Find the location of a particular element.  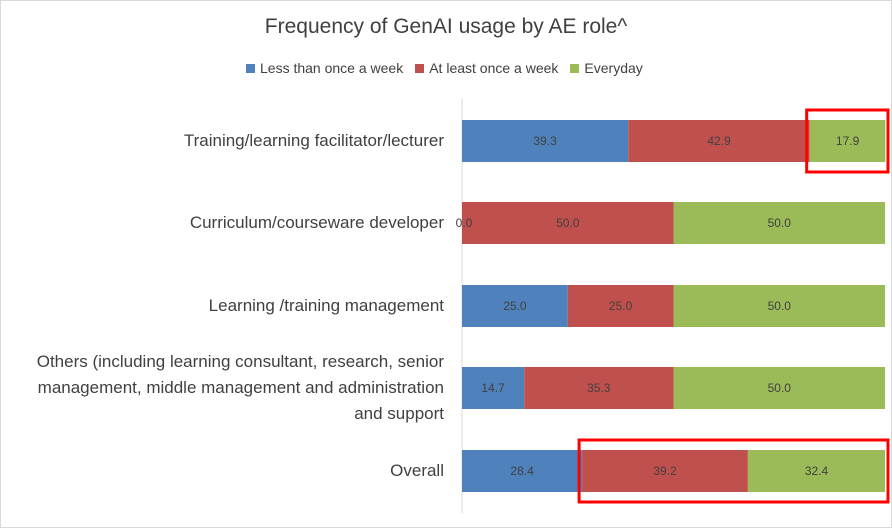

legend-label: Everyday is located at coordinates (613, 68).